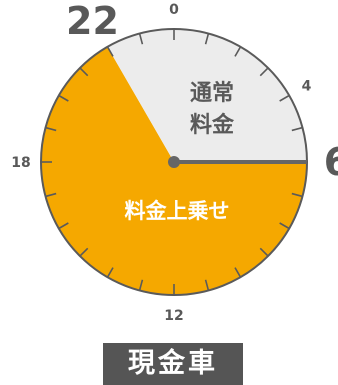 This screenshot has width=338, height=385. I want to click on hour-label-18: 18, so click(20, 163).